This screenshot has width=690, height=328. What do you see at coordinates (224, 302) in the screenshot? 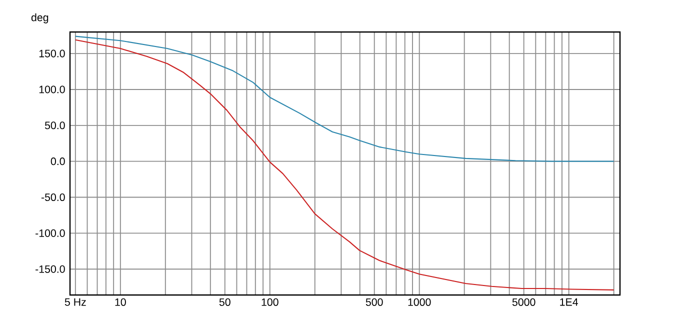
I see `x-tick-label: 50` at bounding box center [224, 302].